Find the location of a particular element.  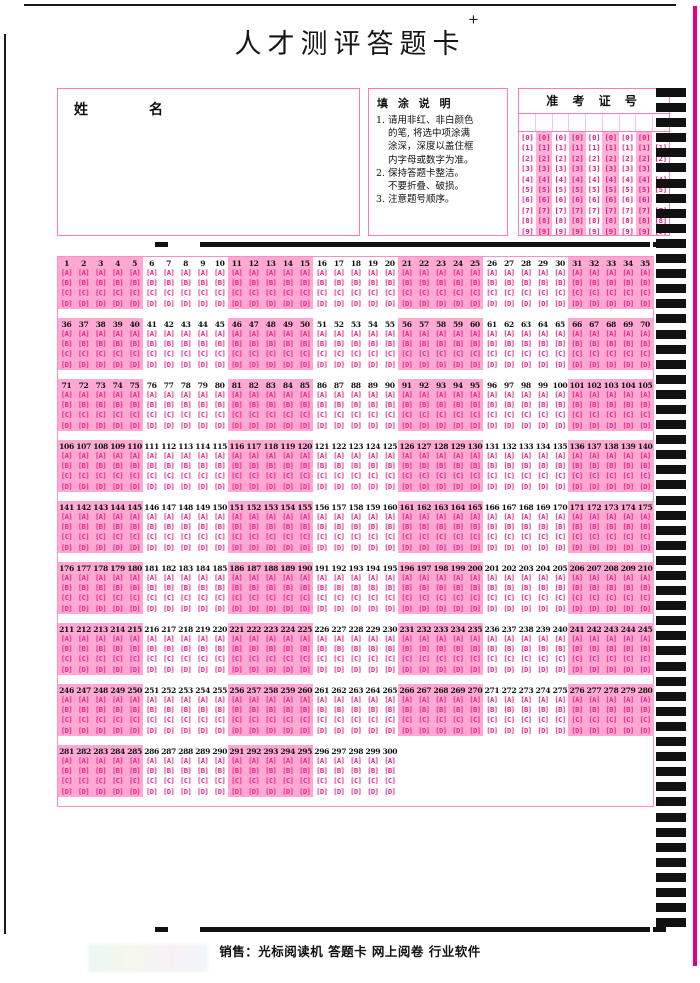

question-column: 82 [A] [B] [C] [D] is located at coordinates (253, 405).